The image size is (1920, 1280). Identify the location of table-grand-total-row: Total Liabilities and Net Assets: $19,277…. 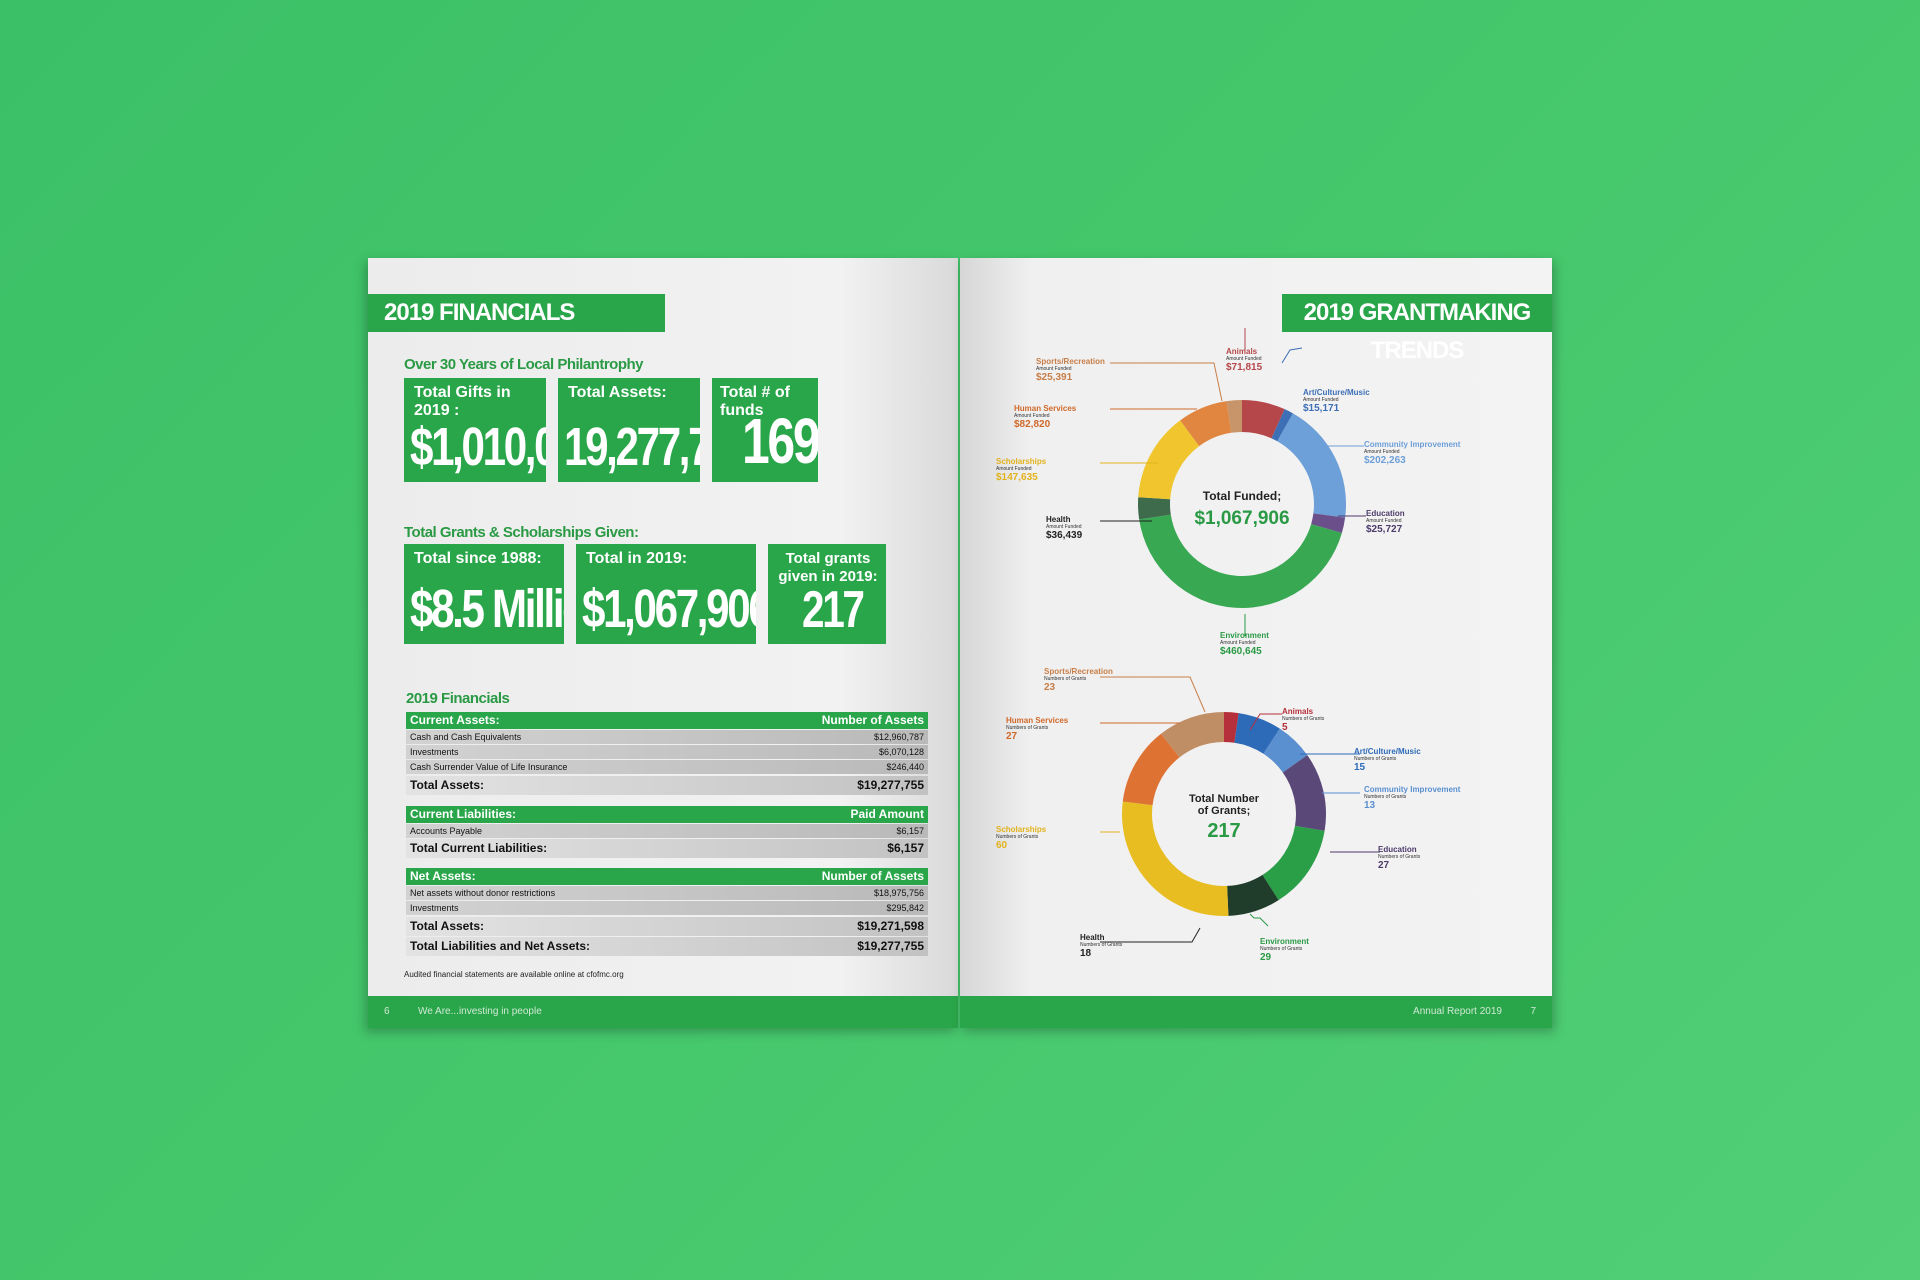
(667, 946).